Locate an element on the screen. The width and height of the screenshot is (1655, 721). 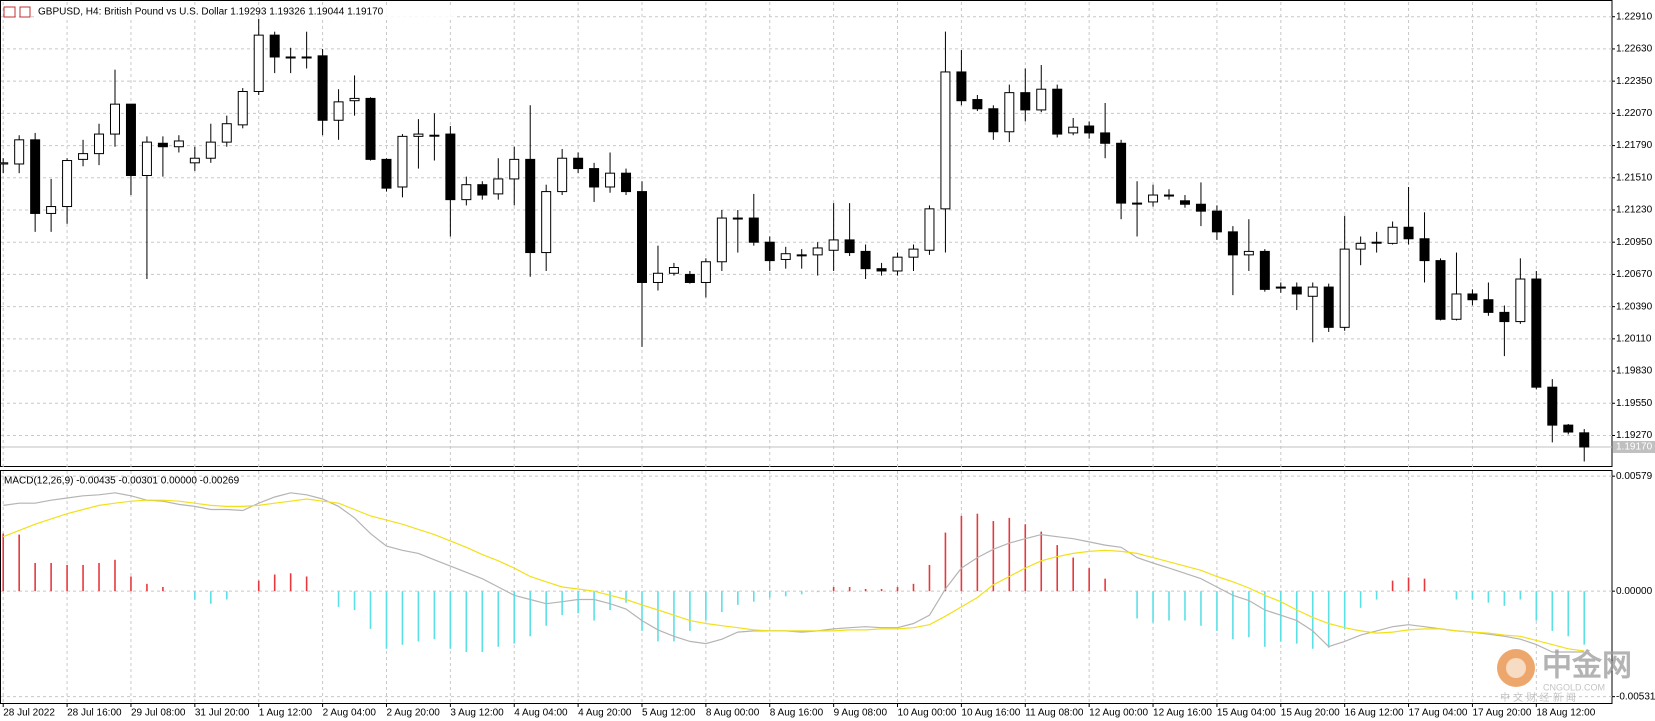
x-tick-label: 16 Aug 12:00 is located at coordinates (1374, 713).